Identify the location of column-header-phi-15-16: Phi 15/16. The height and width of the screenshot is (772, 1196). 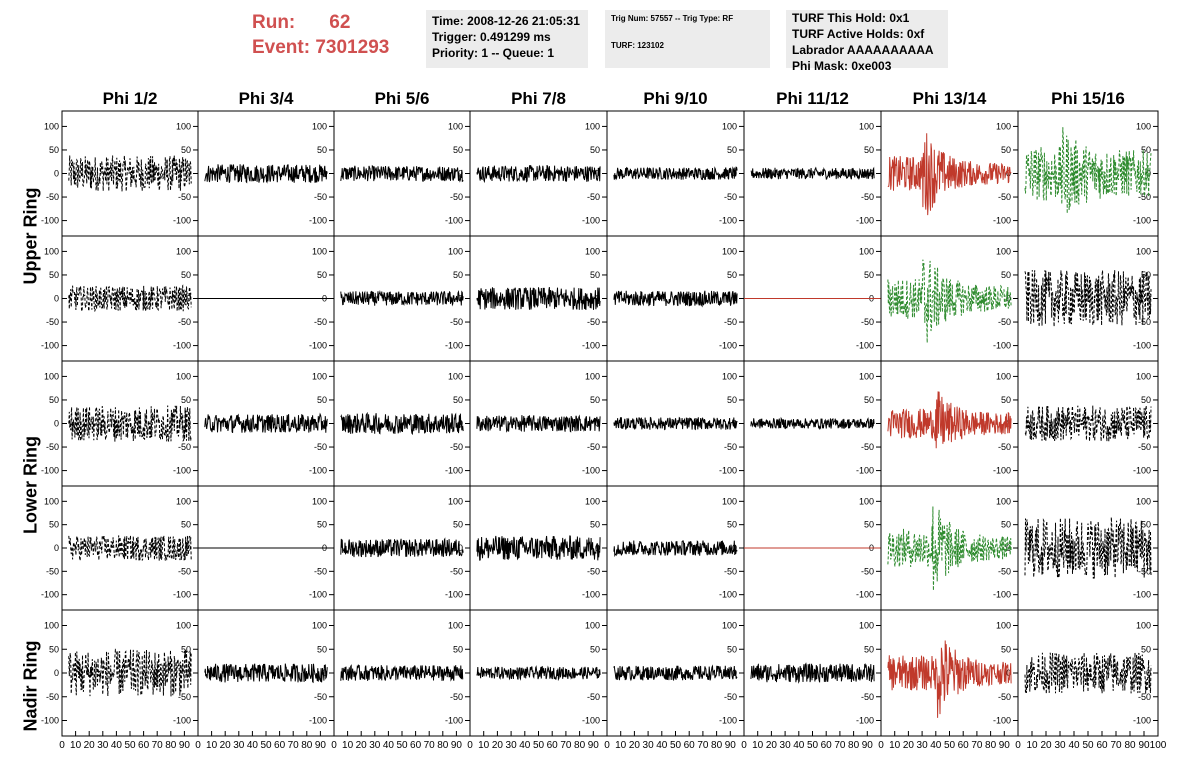
(1088, 98).